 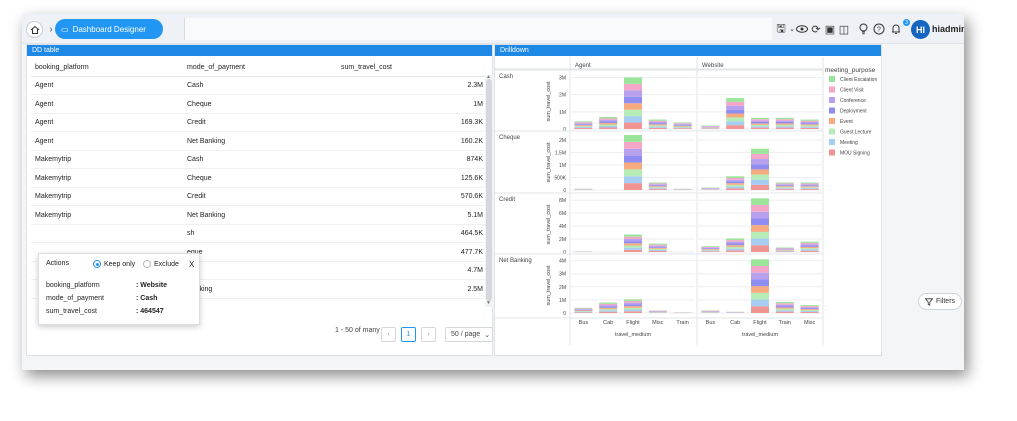 What do you see at coordinates (920, 29) in the screenshot?
I see `avatar: HI` at bounding box center [920, 29].